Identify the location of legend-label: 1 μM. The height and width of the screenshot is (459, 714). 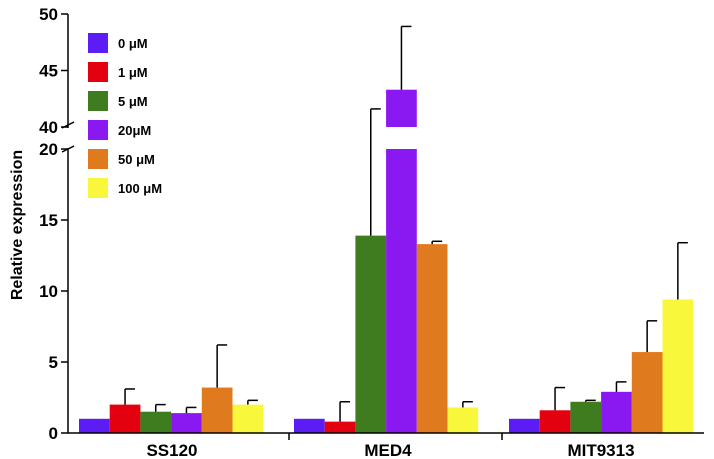
(133, 72).